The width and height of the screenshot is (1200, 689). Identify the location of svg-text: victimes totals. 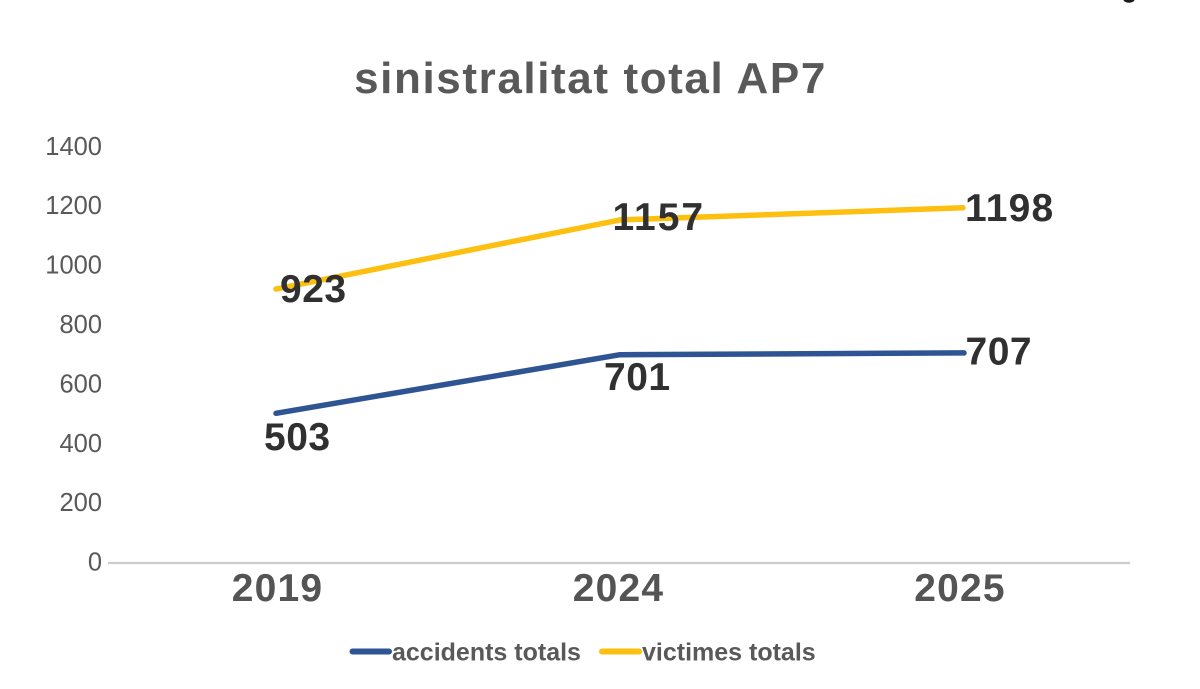
(729, 653).